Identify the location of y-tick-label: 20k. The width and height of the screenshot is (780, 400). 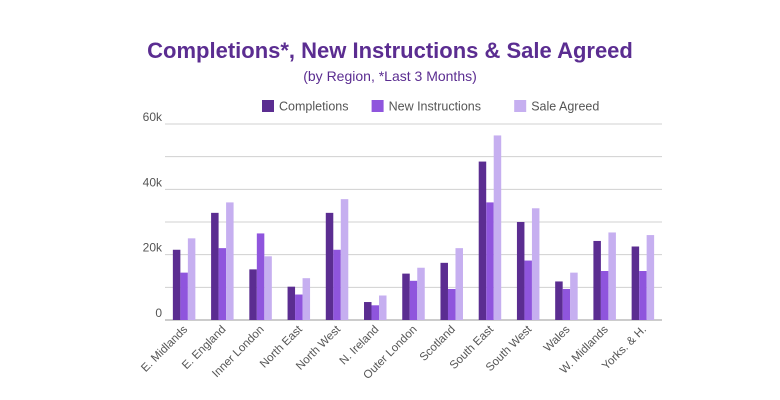
(153, 248).